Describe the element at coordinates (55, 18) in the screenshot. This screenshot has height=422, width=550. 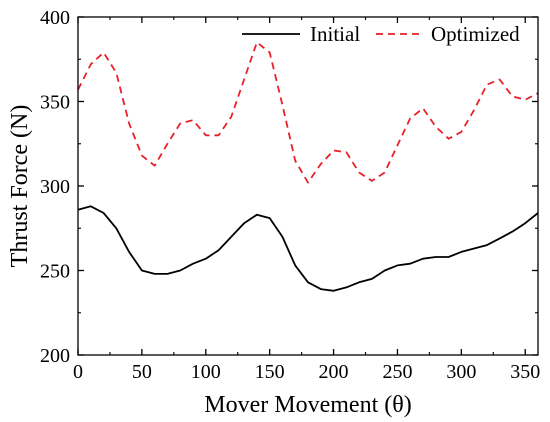
I see `y-tick-label-400: 400` at that location.